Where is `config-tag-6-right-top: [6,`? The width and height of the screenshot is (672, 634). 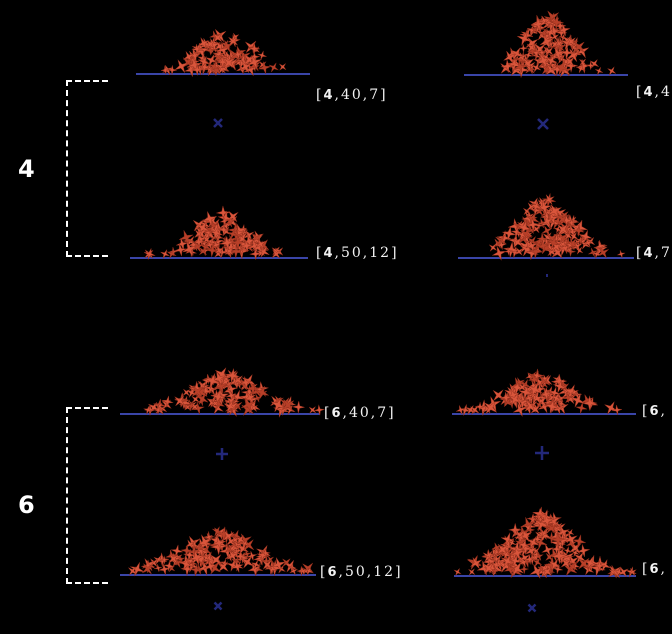
config-tag-6-right-top: [6, is located at coordinates (654, 411).